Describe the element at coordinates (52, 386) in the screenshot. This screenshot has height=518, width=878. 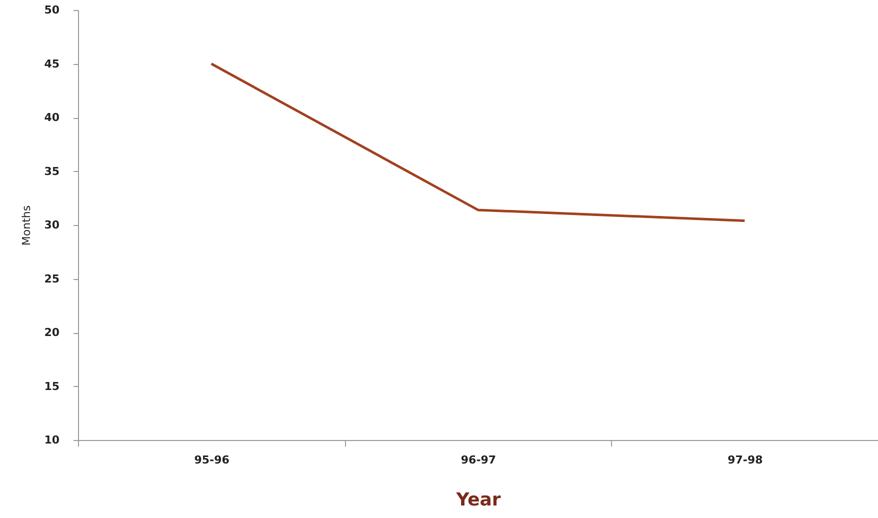
I see `y-tick-label: 15` at that location.